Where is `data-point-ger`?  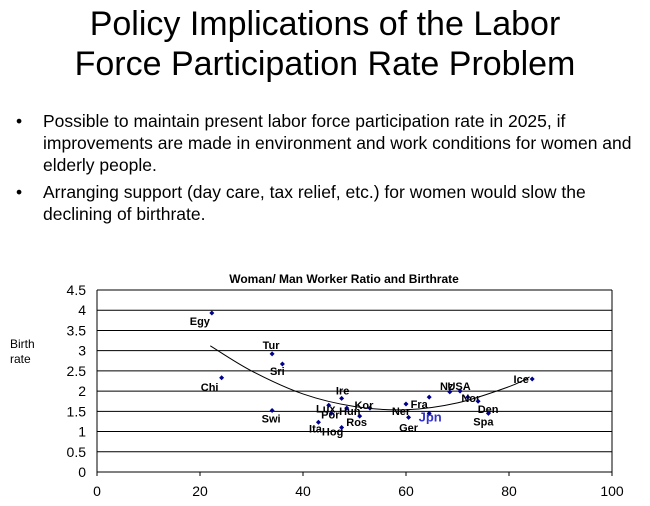
data-point-ger is located at coordinates (409, 417).